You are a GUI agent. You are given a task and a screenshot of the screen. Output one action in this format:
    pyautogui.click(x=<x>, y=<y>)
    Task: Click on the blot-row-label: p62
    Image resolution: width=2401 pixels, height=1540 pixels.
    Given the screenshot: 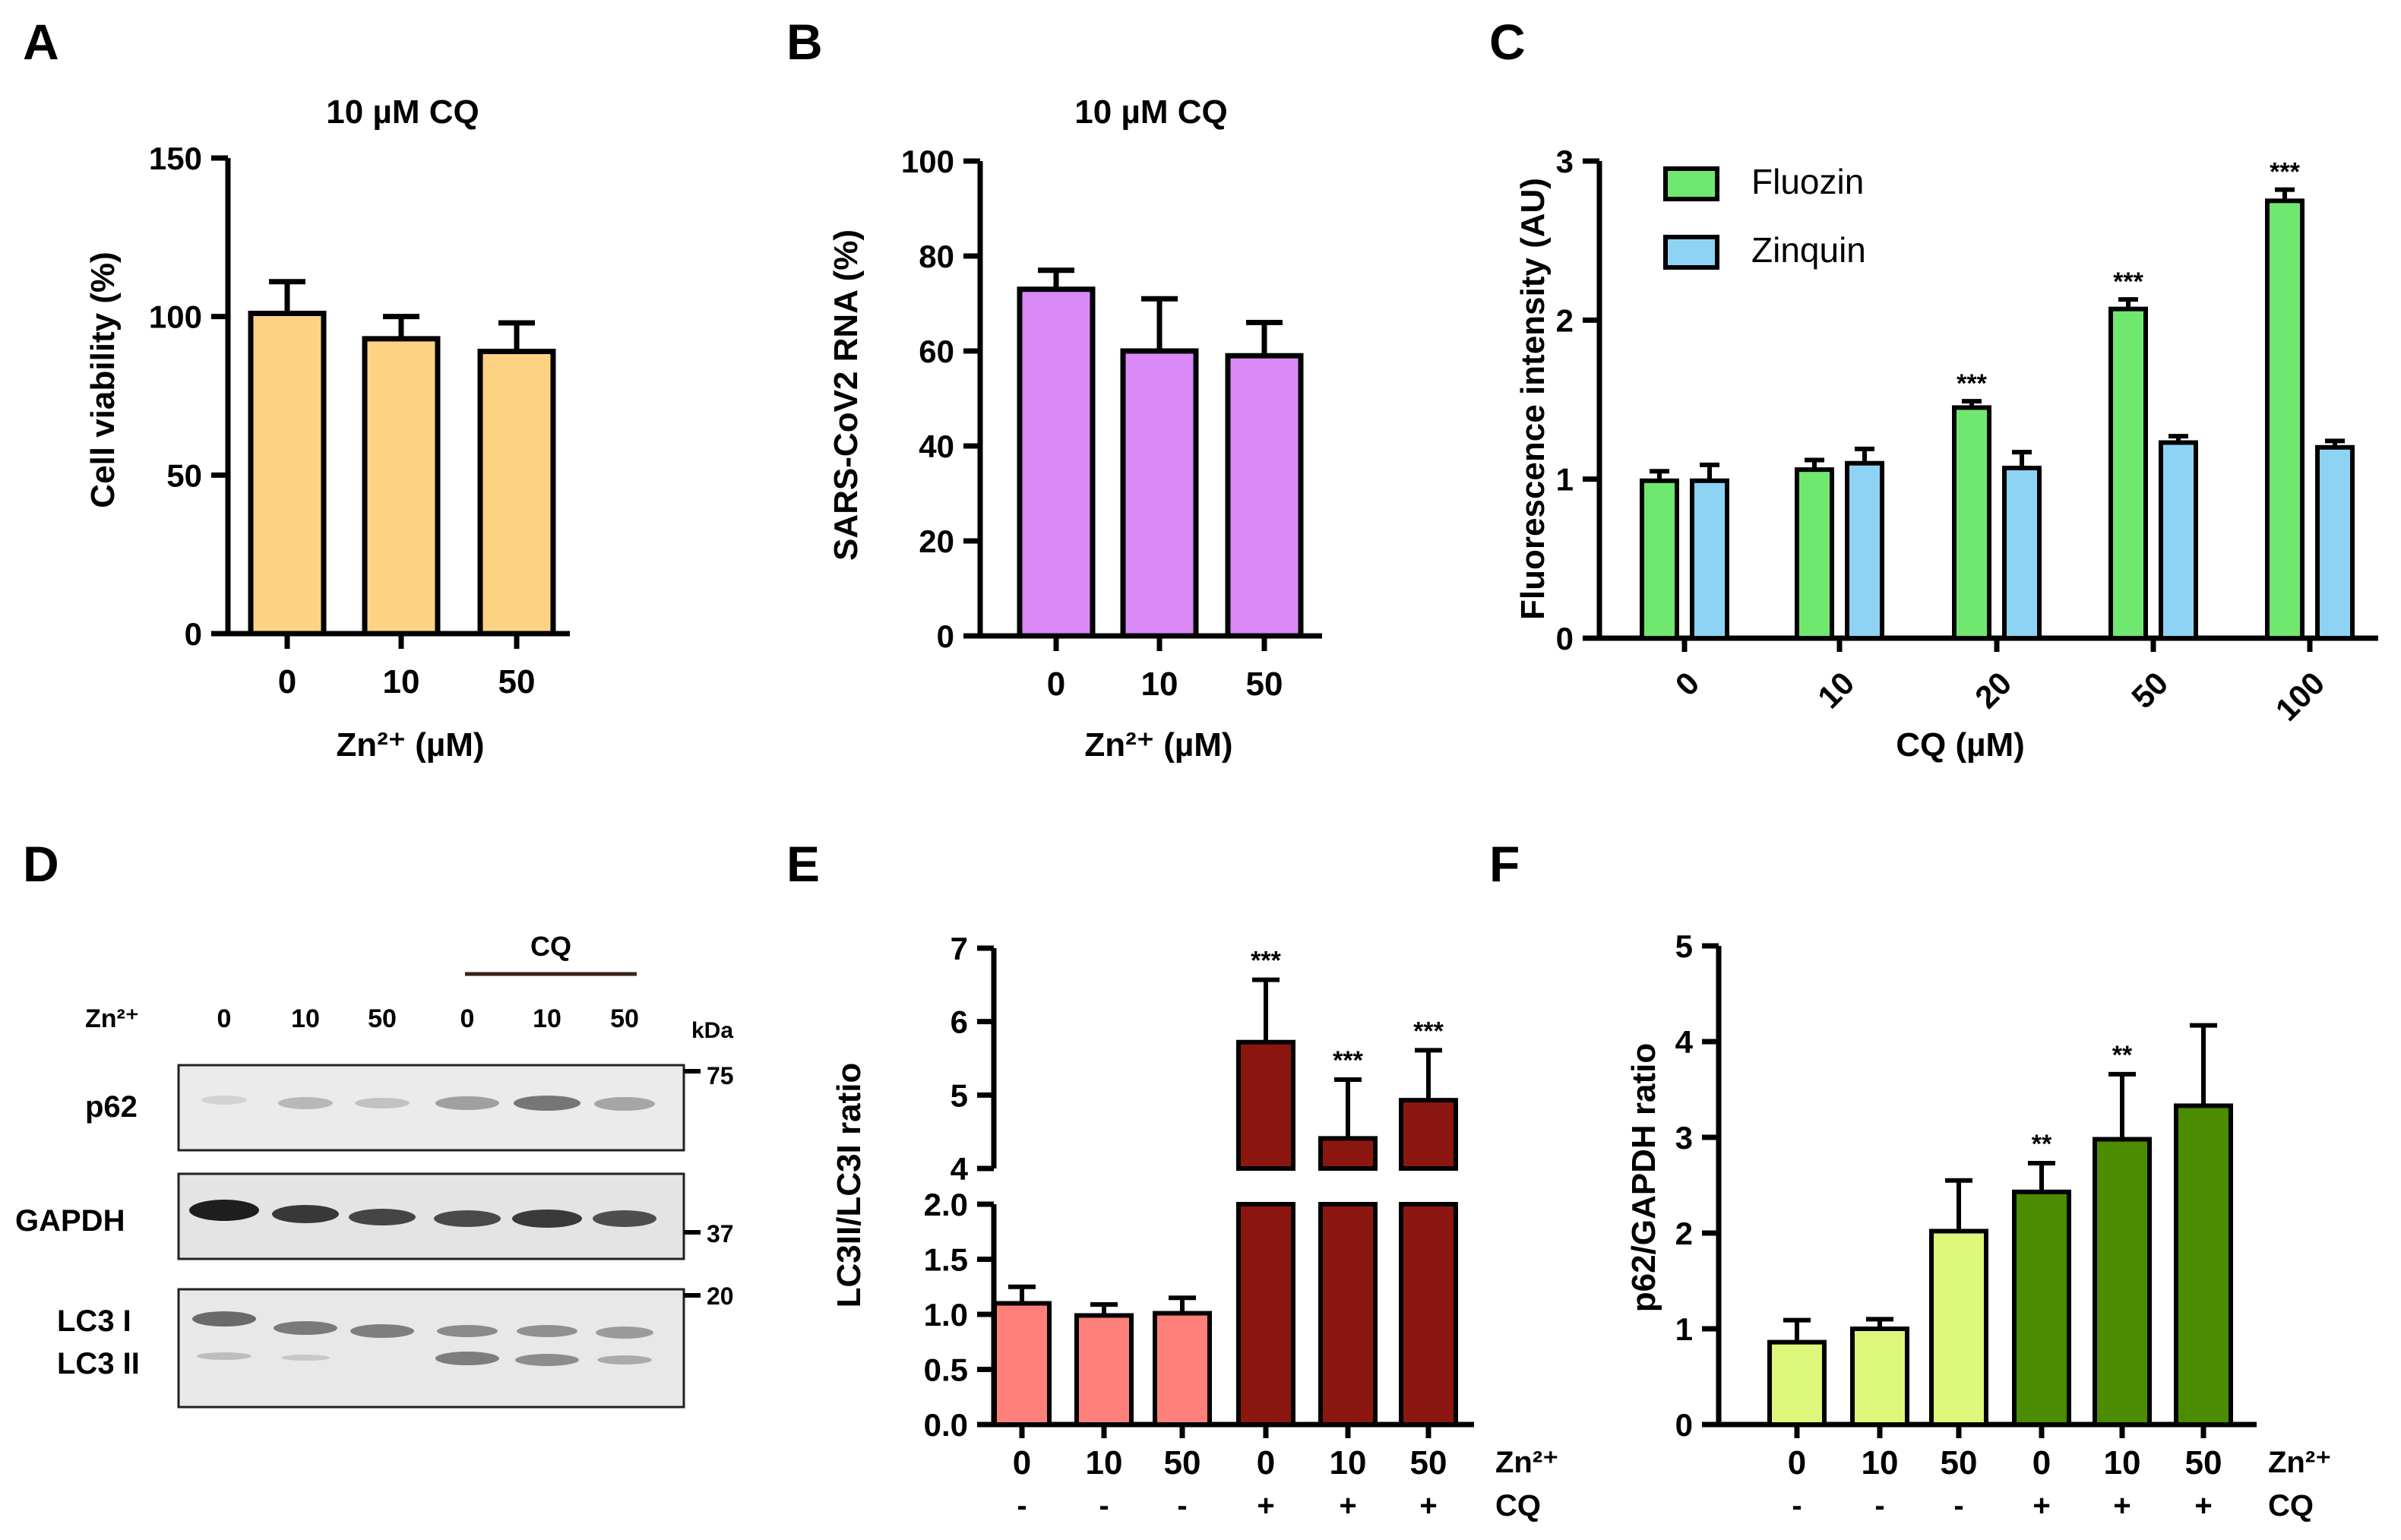 What is the action you would take?
    pyautogui.click(x=112, y=1107)
    